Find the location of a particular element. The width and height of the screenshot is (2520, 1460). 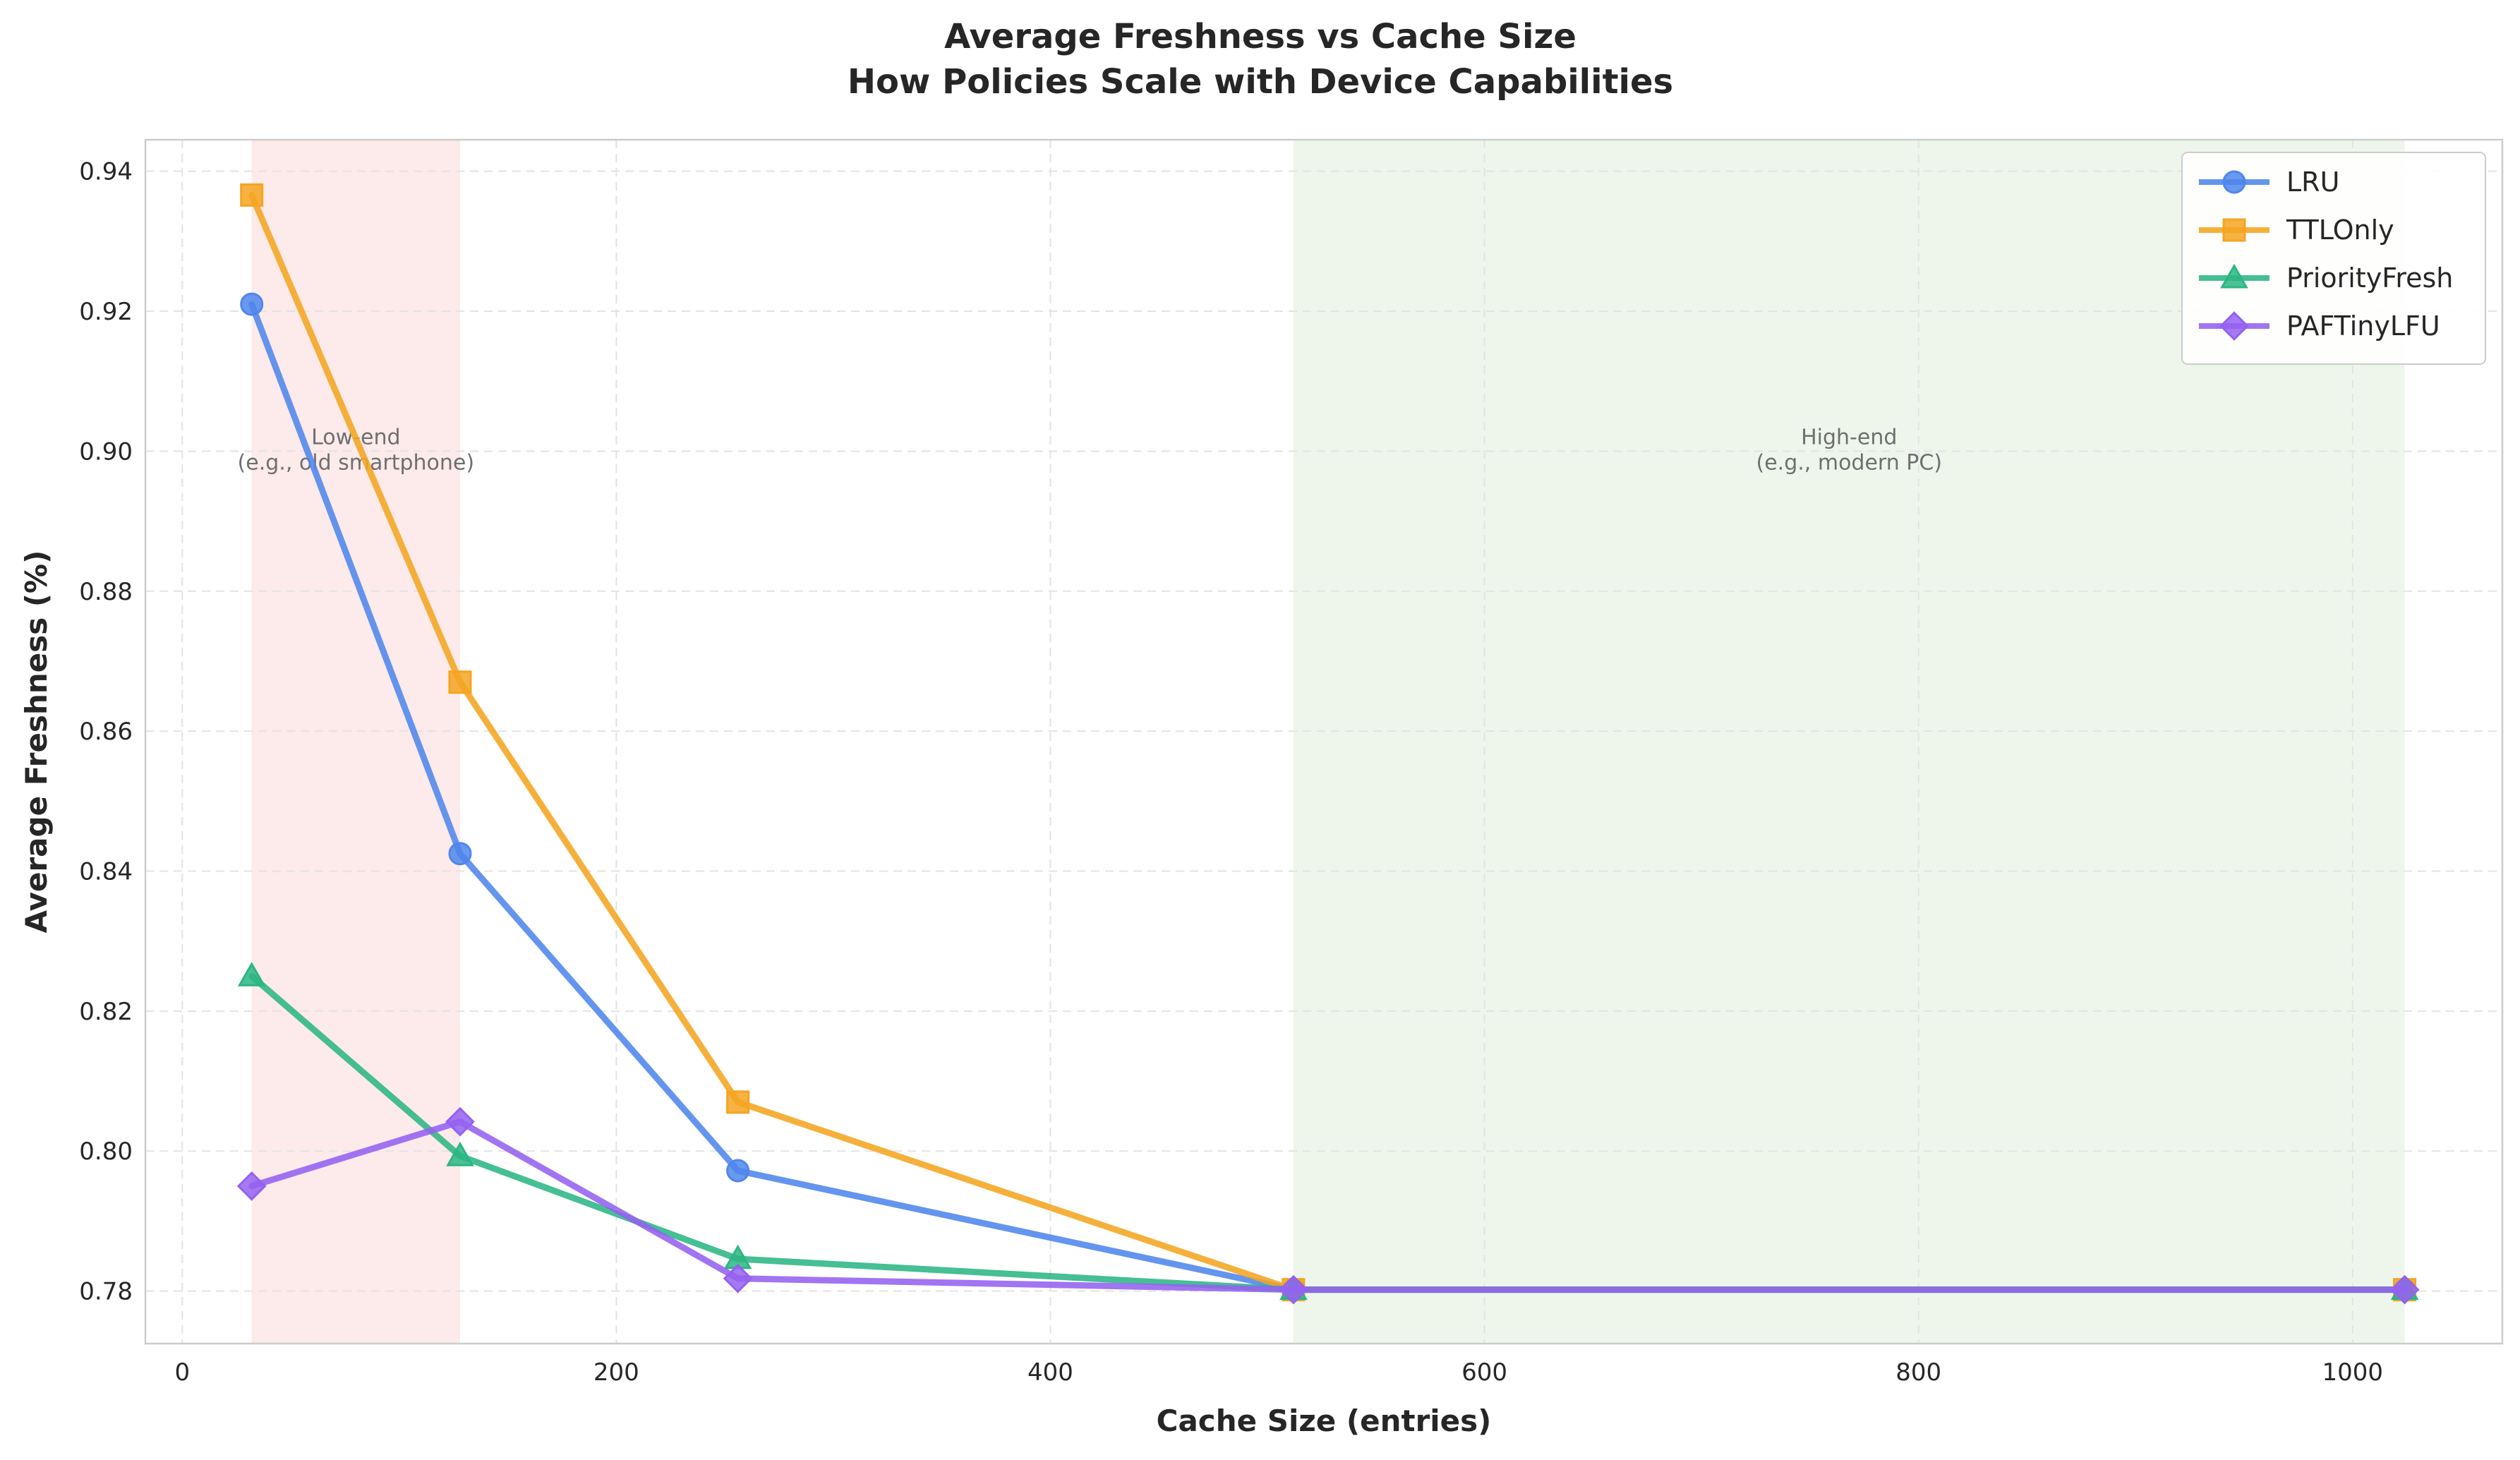

y-axis-label: Average Freshness (%) is located at coordinates (36, 742).